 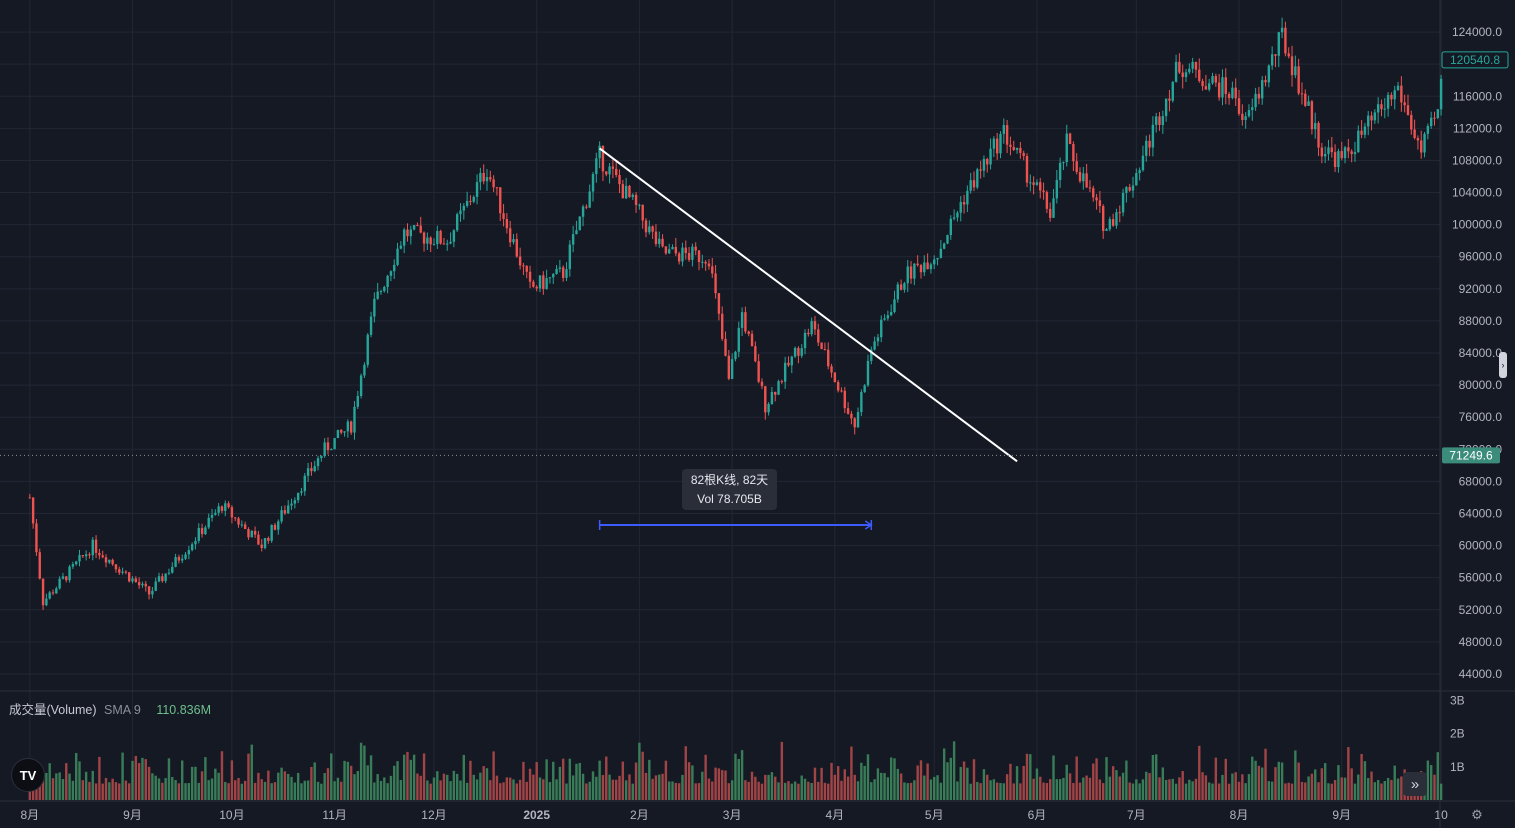 What do you see at coordinates (28, 775) in the screenshot?
I see `tradingview-logo-icon: TV` at bounding box center [28, 775].